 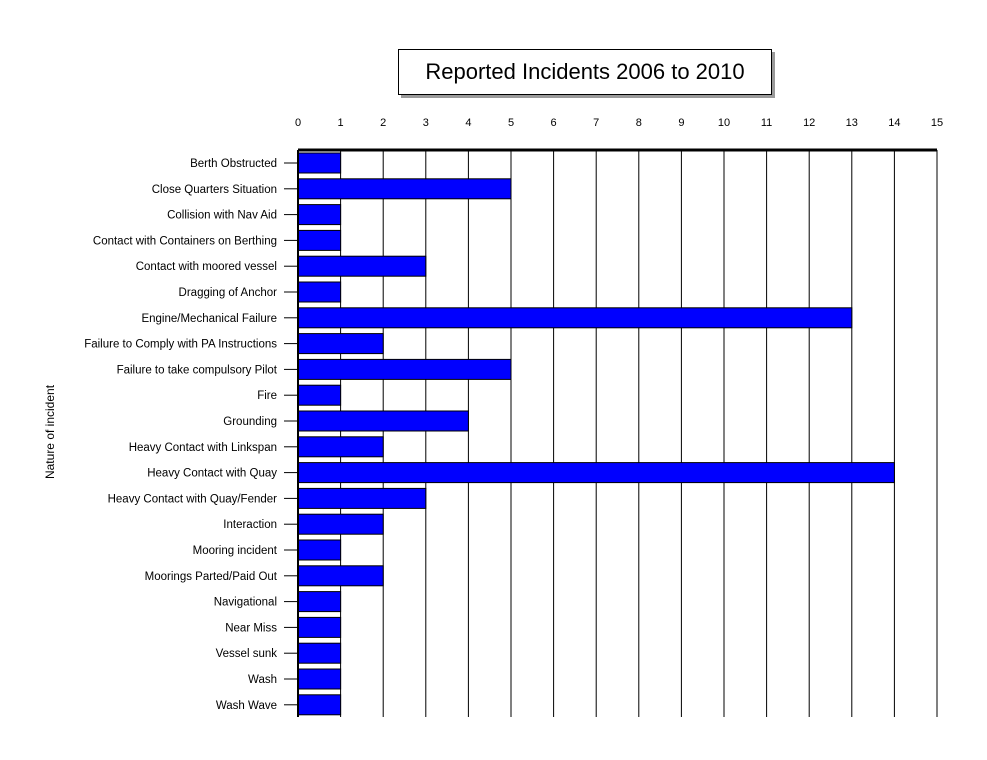 What do you see at coordinates (228, 293) in the screenshot?
I see `category-label: Dragging of Anchor` at bounding box center [228, 293].